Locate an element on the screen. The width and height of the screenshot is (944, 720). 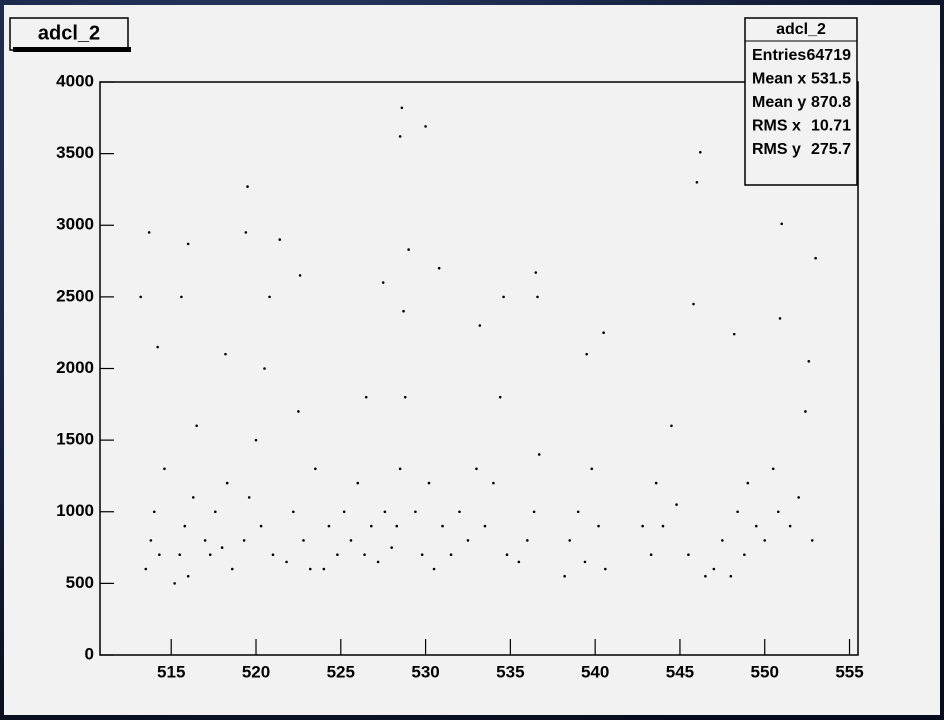
y-tick-label: 4000 is located at coordinates (75, 80).